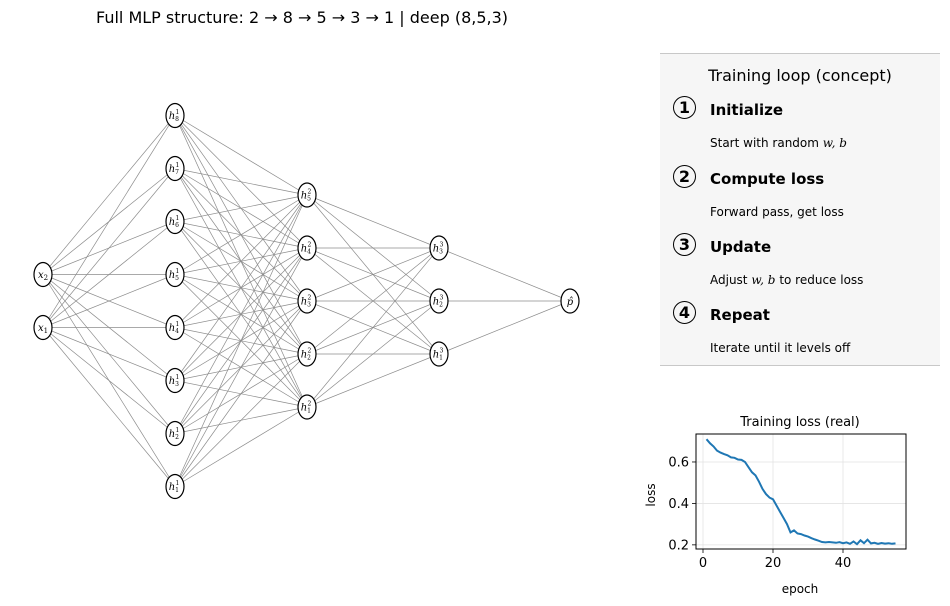 The height and width of the screenshot is (606, 950). What do you see at coordinates (678, 545) in the screenshot?
I see `y-tick-label: 0.2` at bounding box center [678, 545].